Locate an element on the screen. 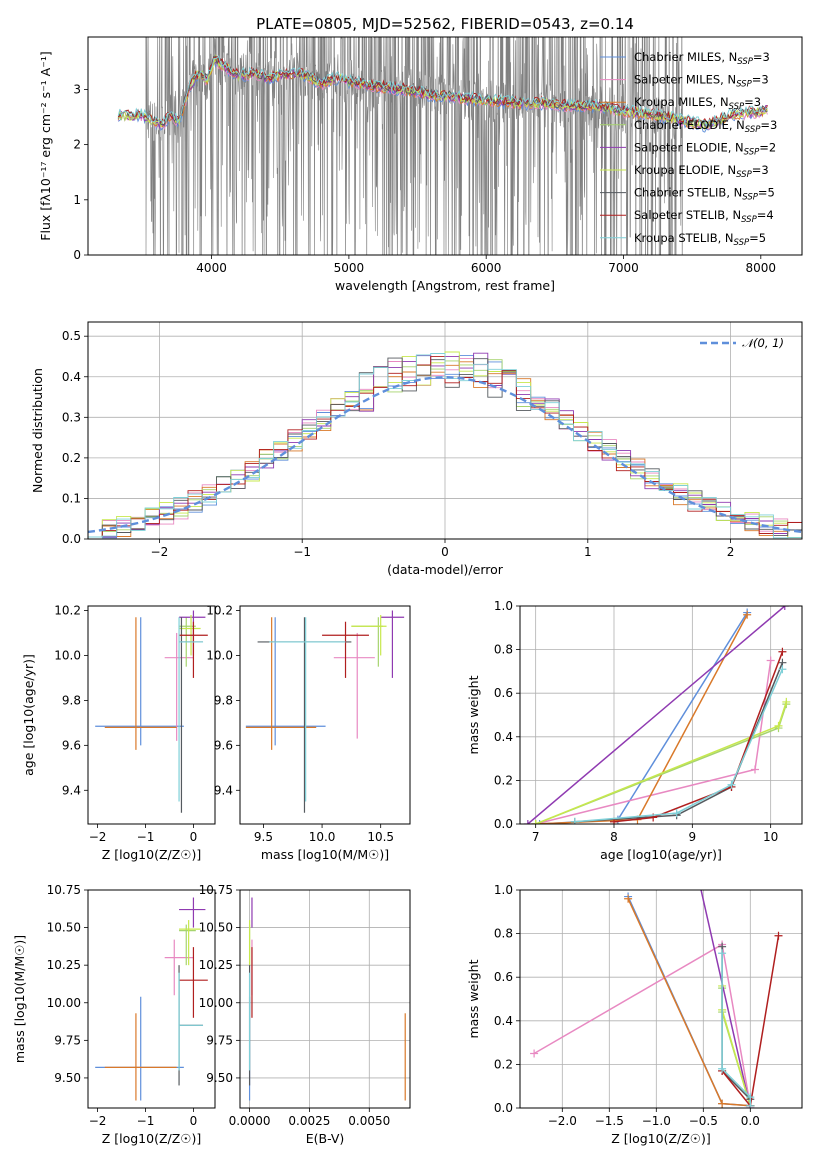 This screenshot has height=1170, width=819. legend-label: Chabrier MILES, NSSP=3 is located at coordinates (702, 58).